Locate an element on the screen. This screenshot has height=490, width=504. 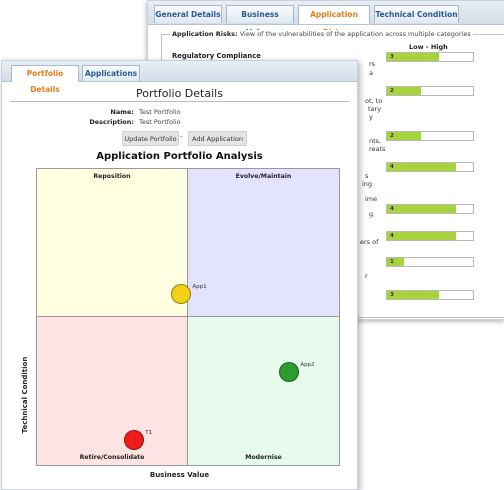
add-application-button: Add Application is located at coordinates (217, 138).